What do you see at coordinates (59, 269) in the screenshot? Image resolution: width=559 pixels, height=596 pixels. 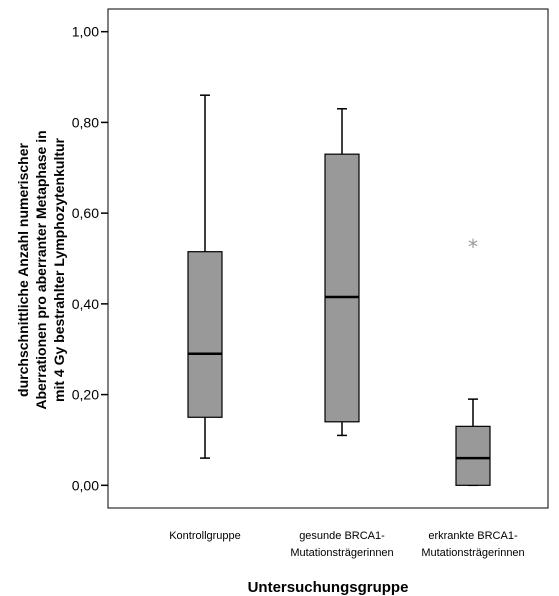 I see `y-axis-title-line: mit 4 Gy bestrahlter Lymphozytenkultur` at bounding box center [59, 269].